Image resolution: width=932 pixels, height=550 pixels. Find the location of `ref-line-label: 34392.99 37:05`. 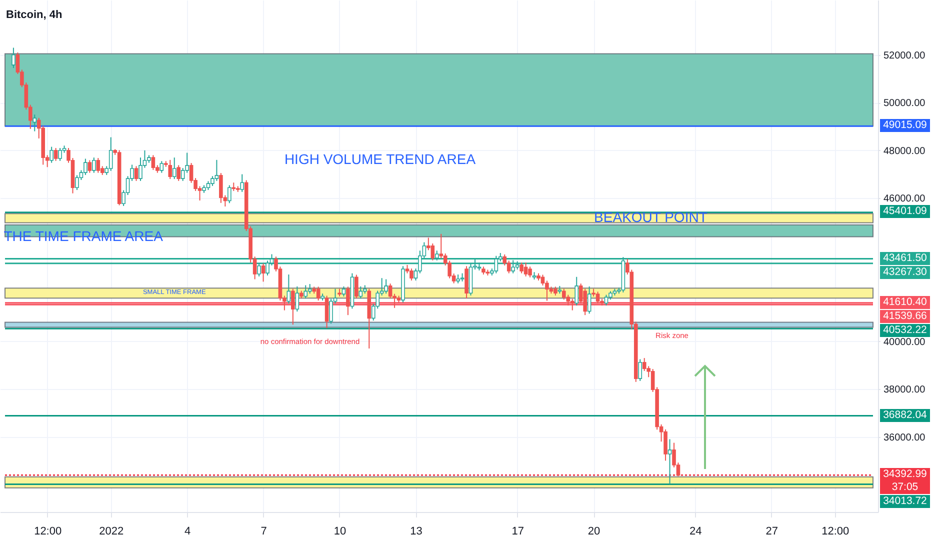

ref-line-label: 34392.99 37:05 is located at coordinates (905, 481).